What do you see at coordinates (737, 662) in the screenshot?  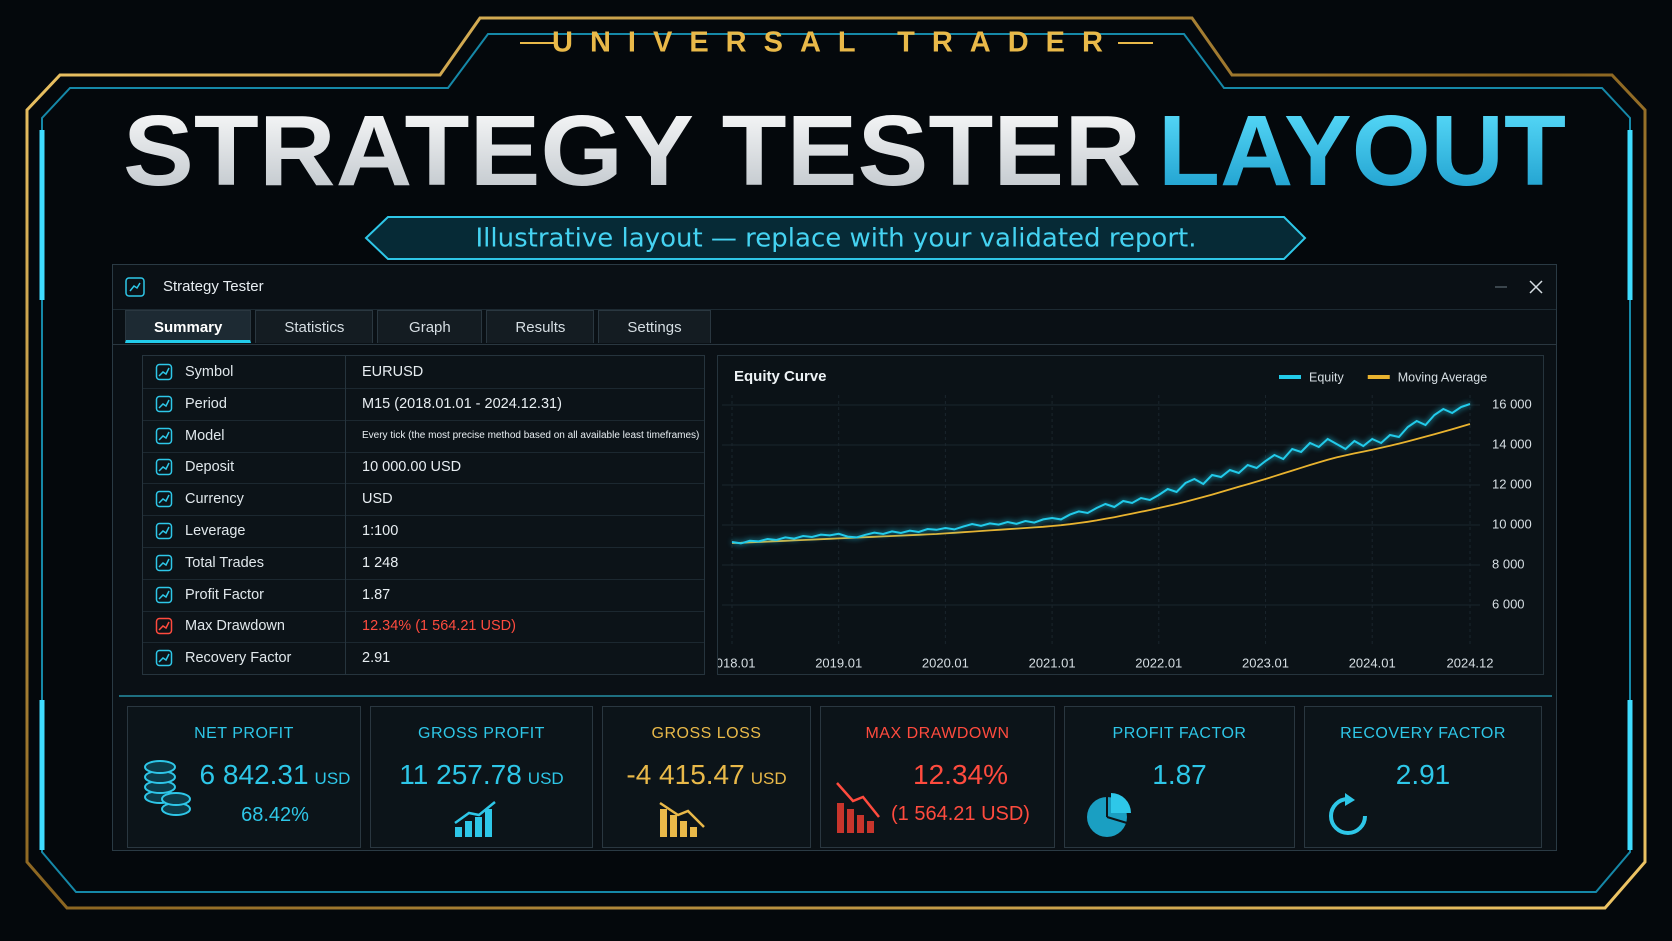 I see `x-tick-label: 2018.01` at bounding box center [737, 662].